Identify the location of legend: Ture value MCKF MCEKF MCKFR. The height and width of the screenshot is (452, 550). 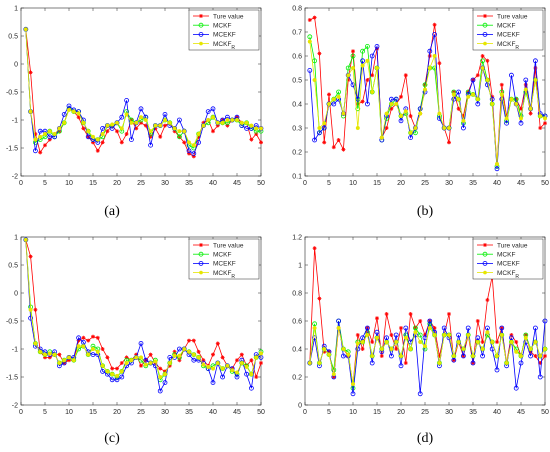
(224, 259).